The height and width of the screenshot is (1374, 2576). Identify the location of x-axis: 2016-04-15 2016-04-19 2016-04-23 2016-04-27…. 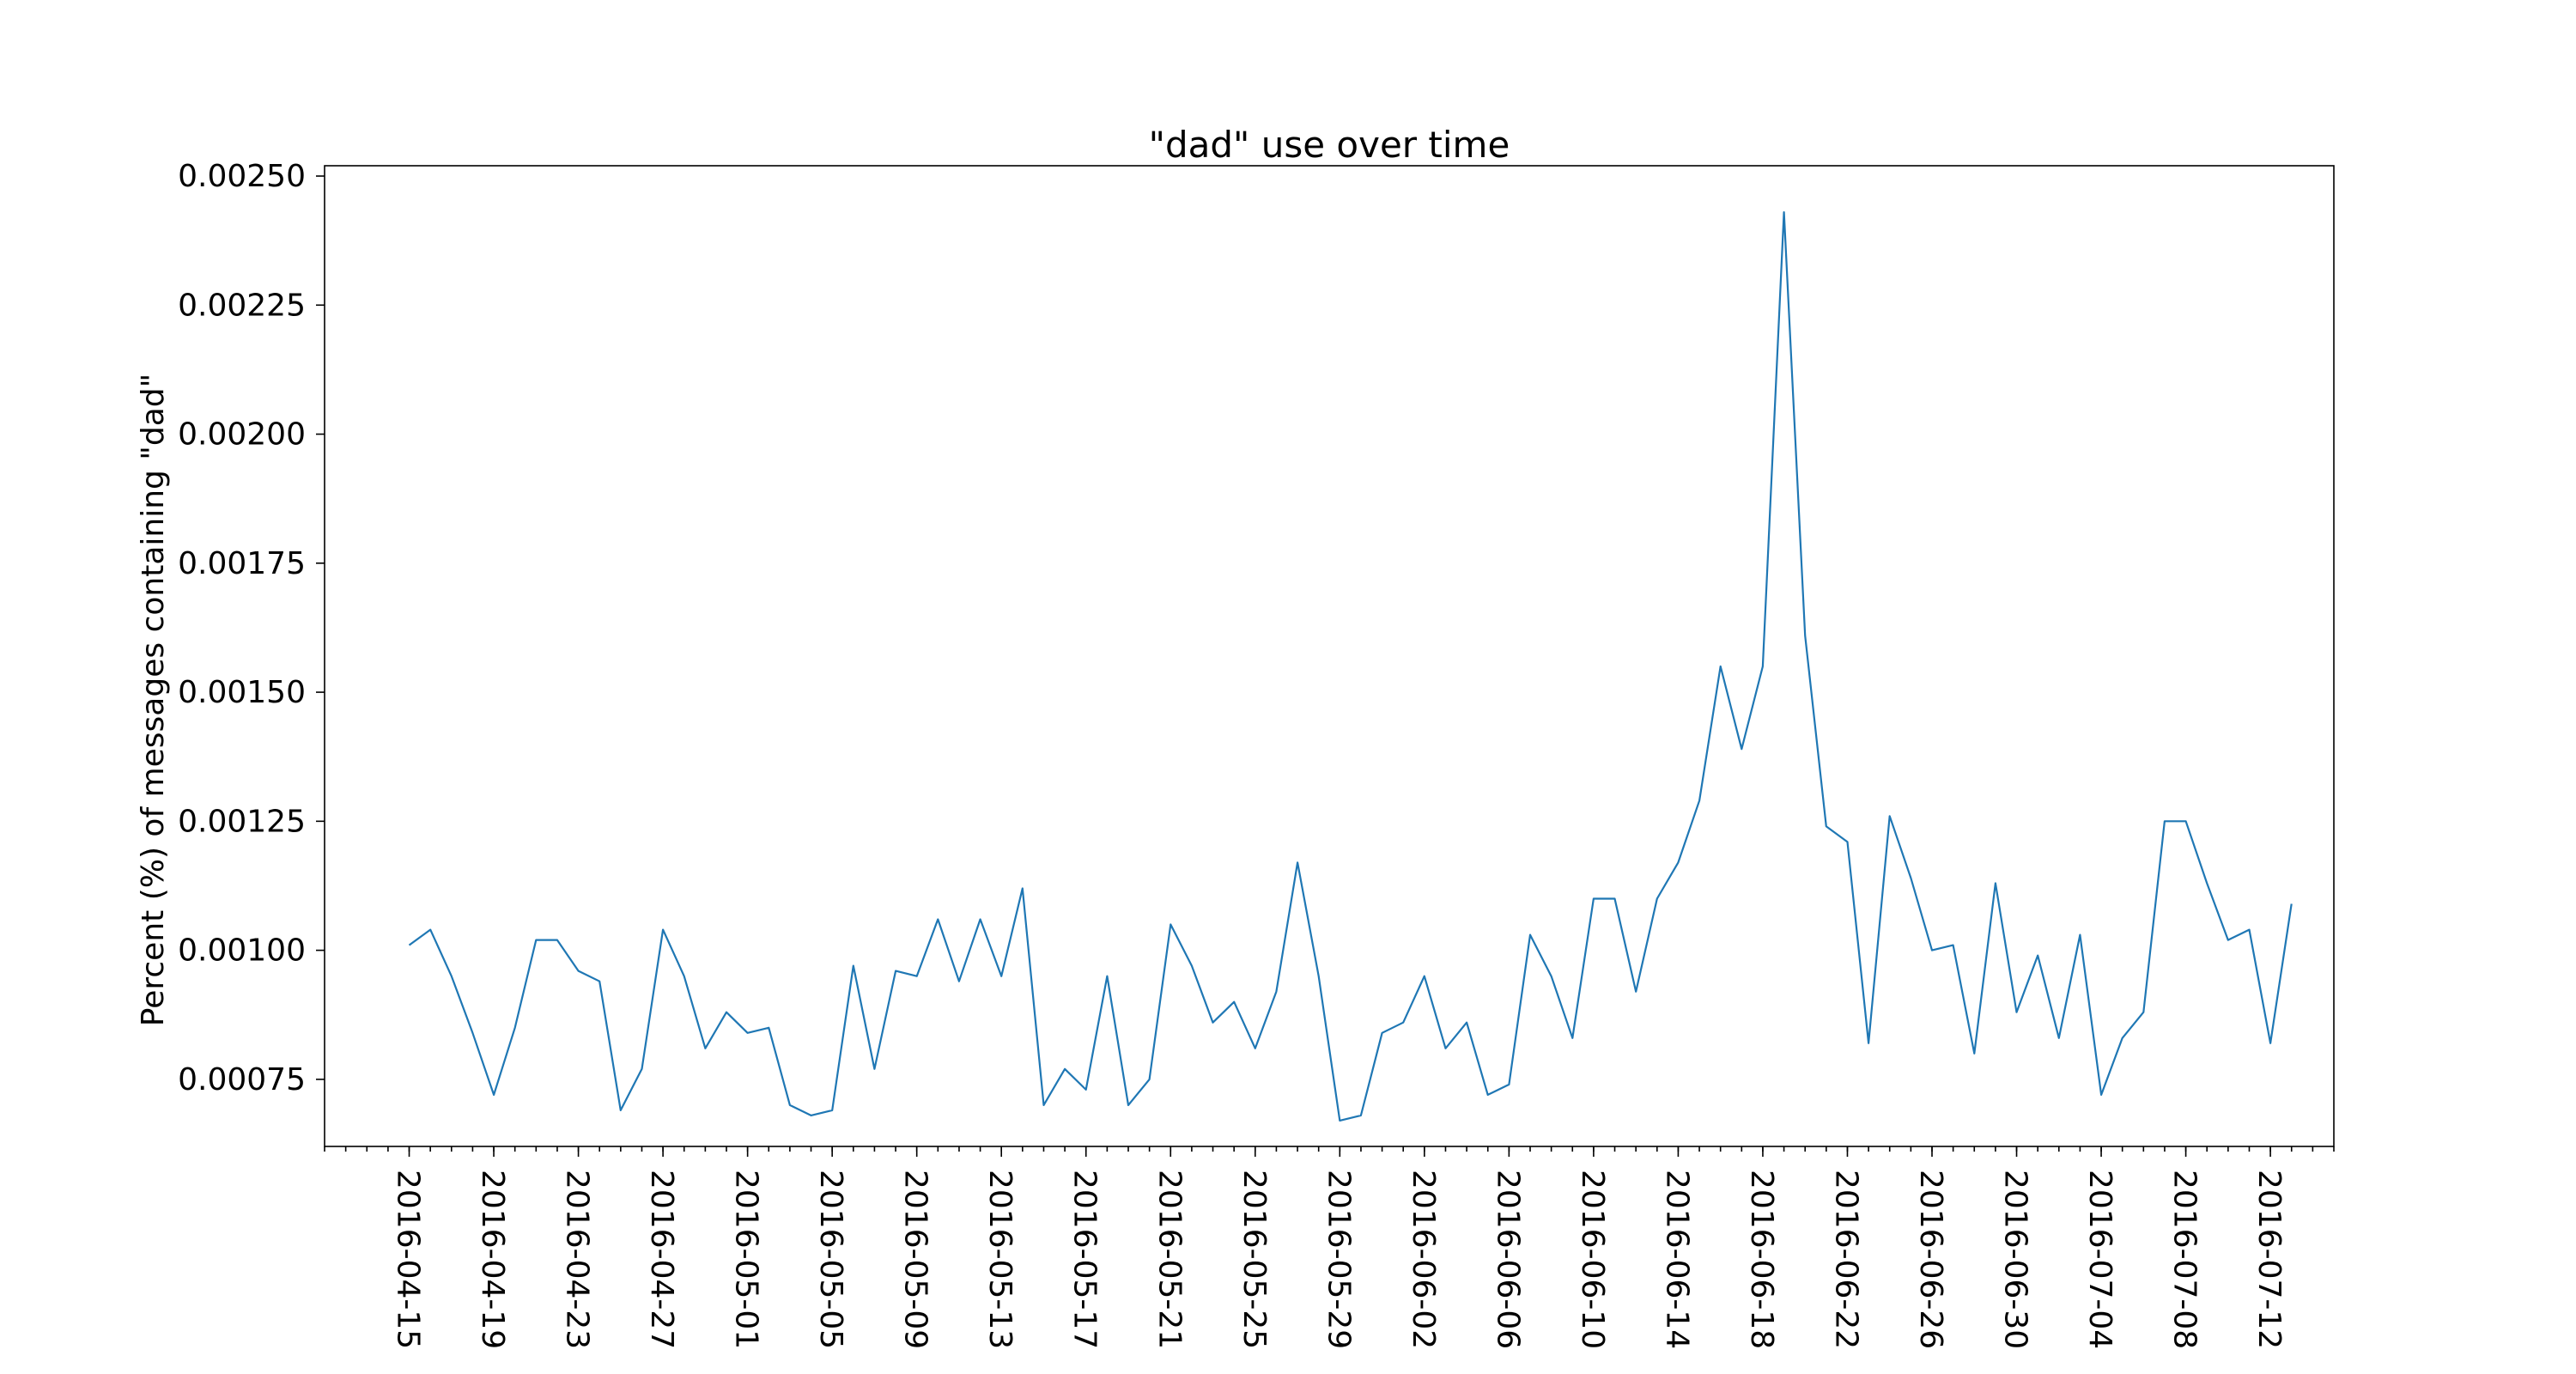
(1330, 1247).